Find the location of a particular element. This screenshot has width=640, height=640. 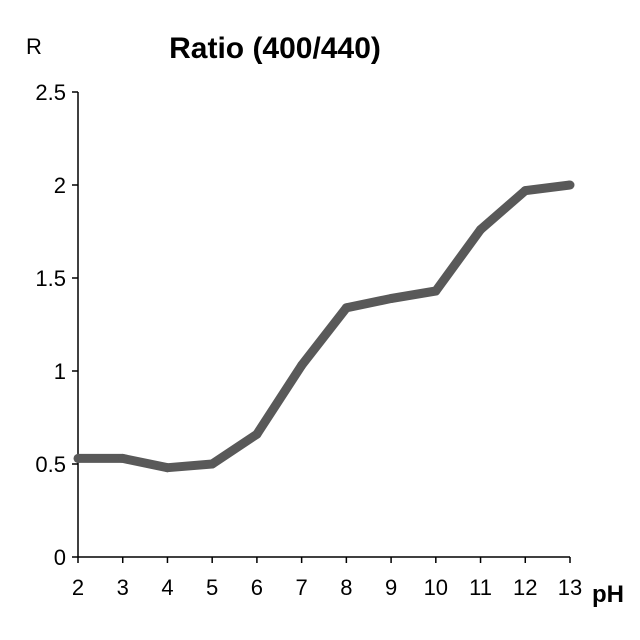

x-tick-label: 10 is located at coordinates (436, 587).